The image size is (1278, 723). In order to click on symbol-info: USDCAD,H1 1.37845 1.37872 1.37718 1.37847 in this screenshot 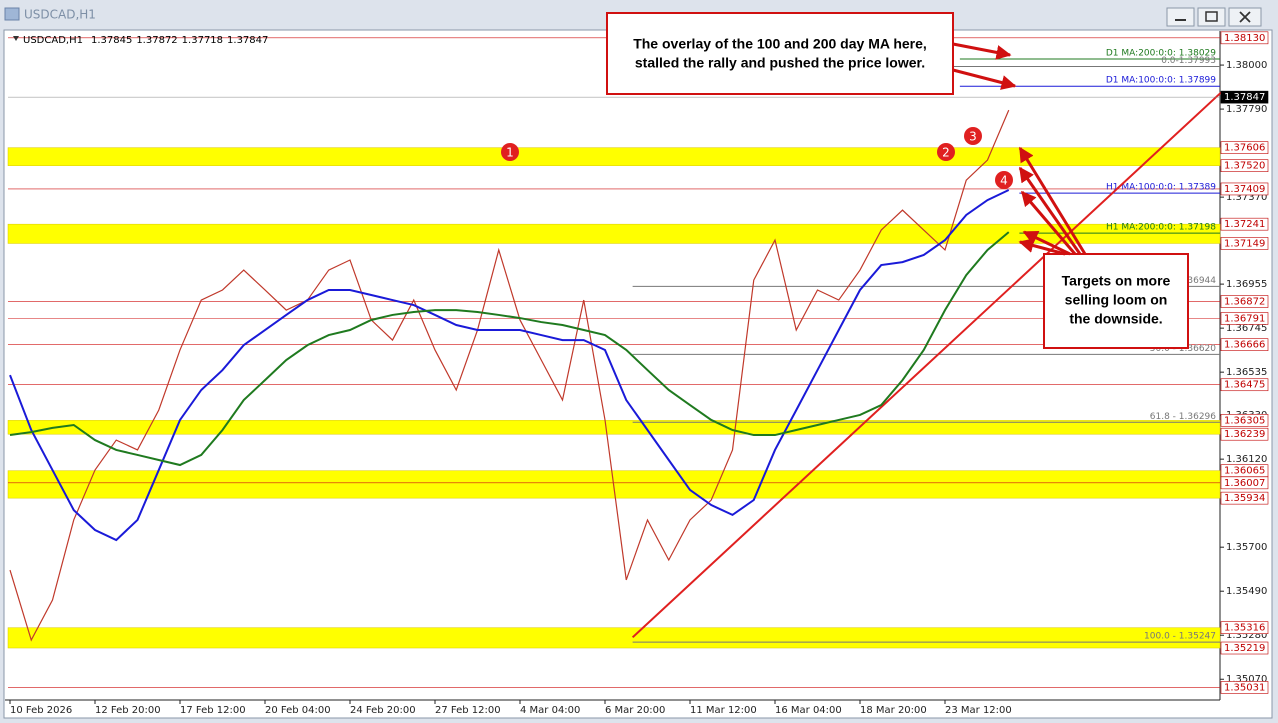, I will do `click(145, 40)`.